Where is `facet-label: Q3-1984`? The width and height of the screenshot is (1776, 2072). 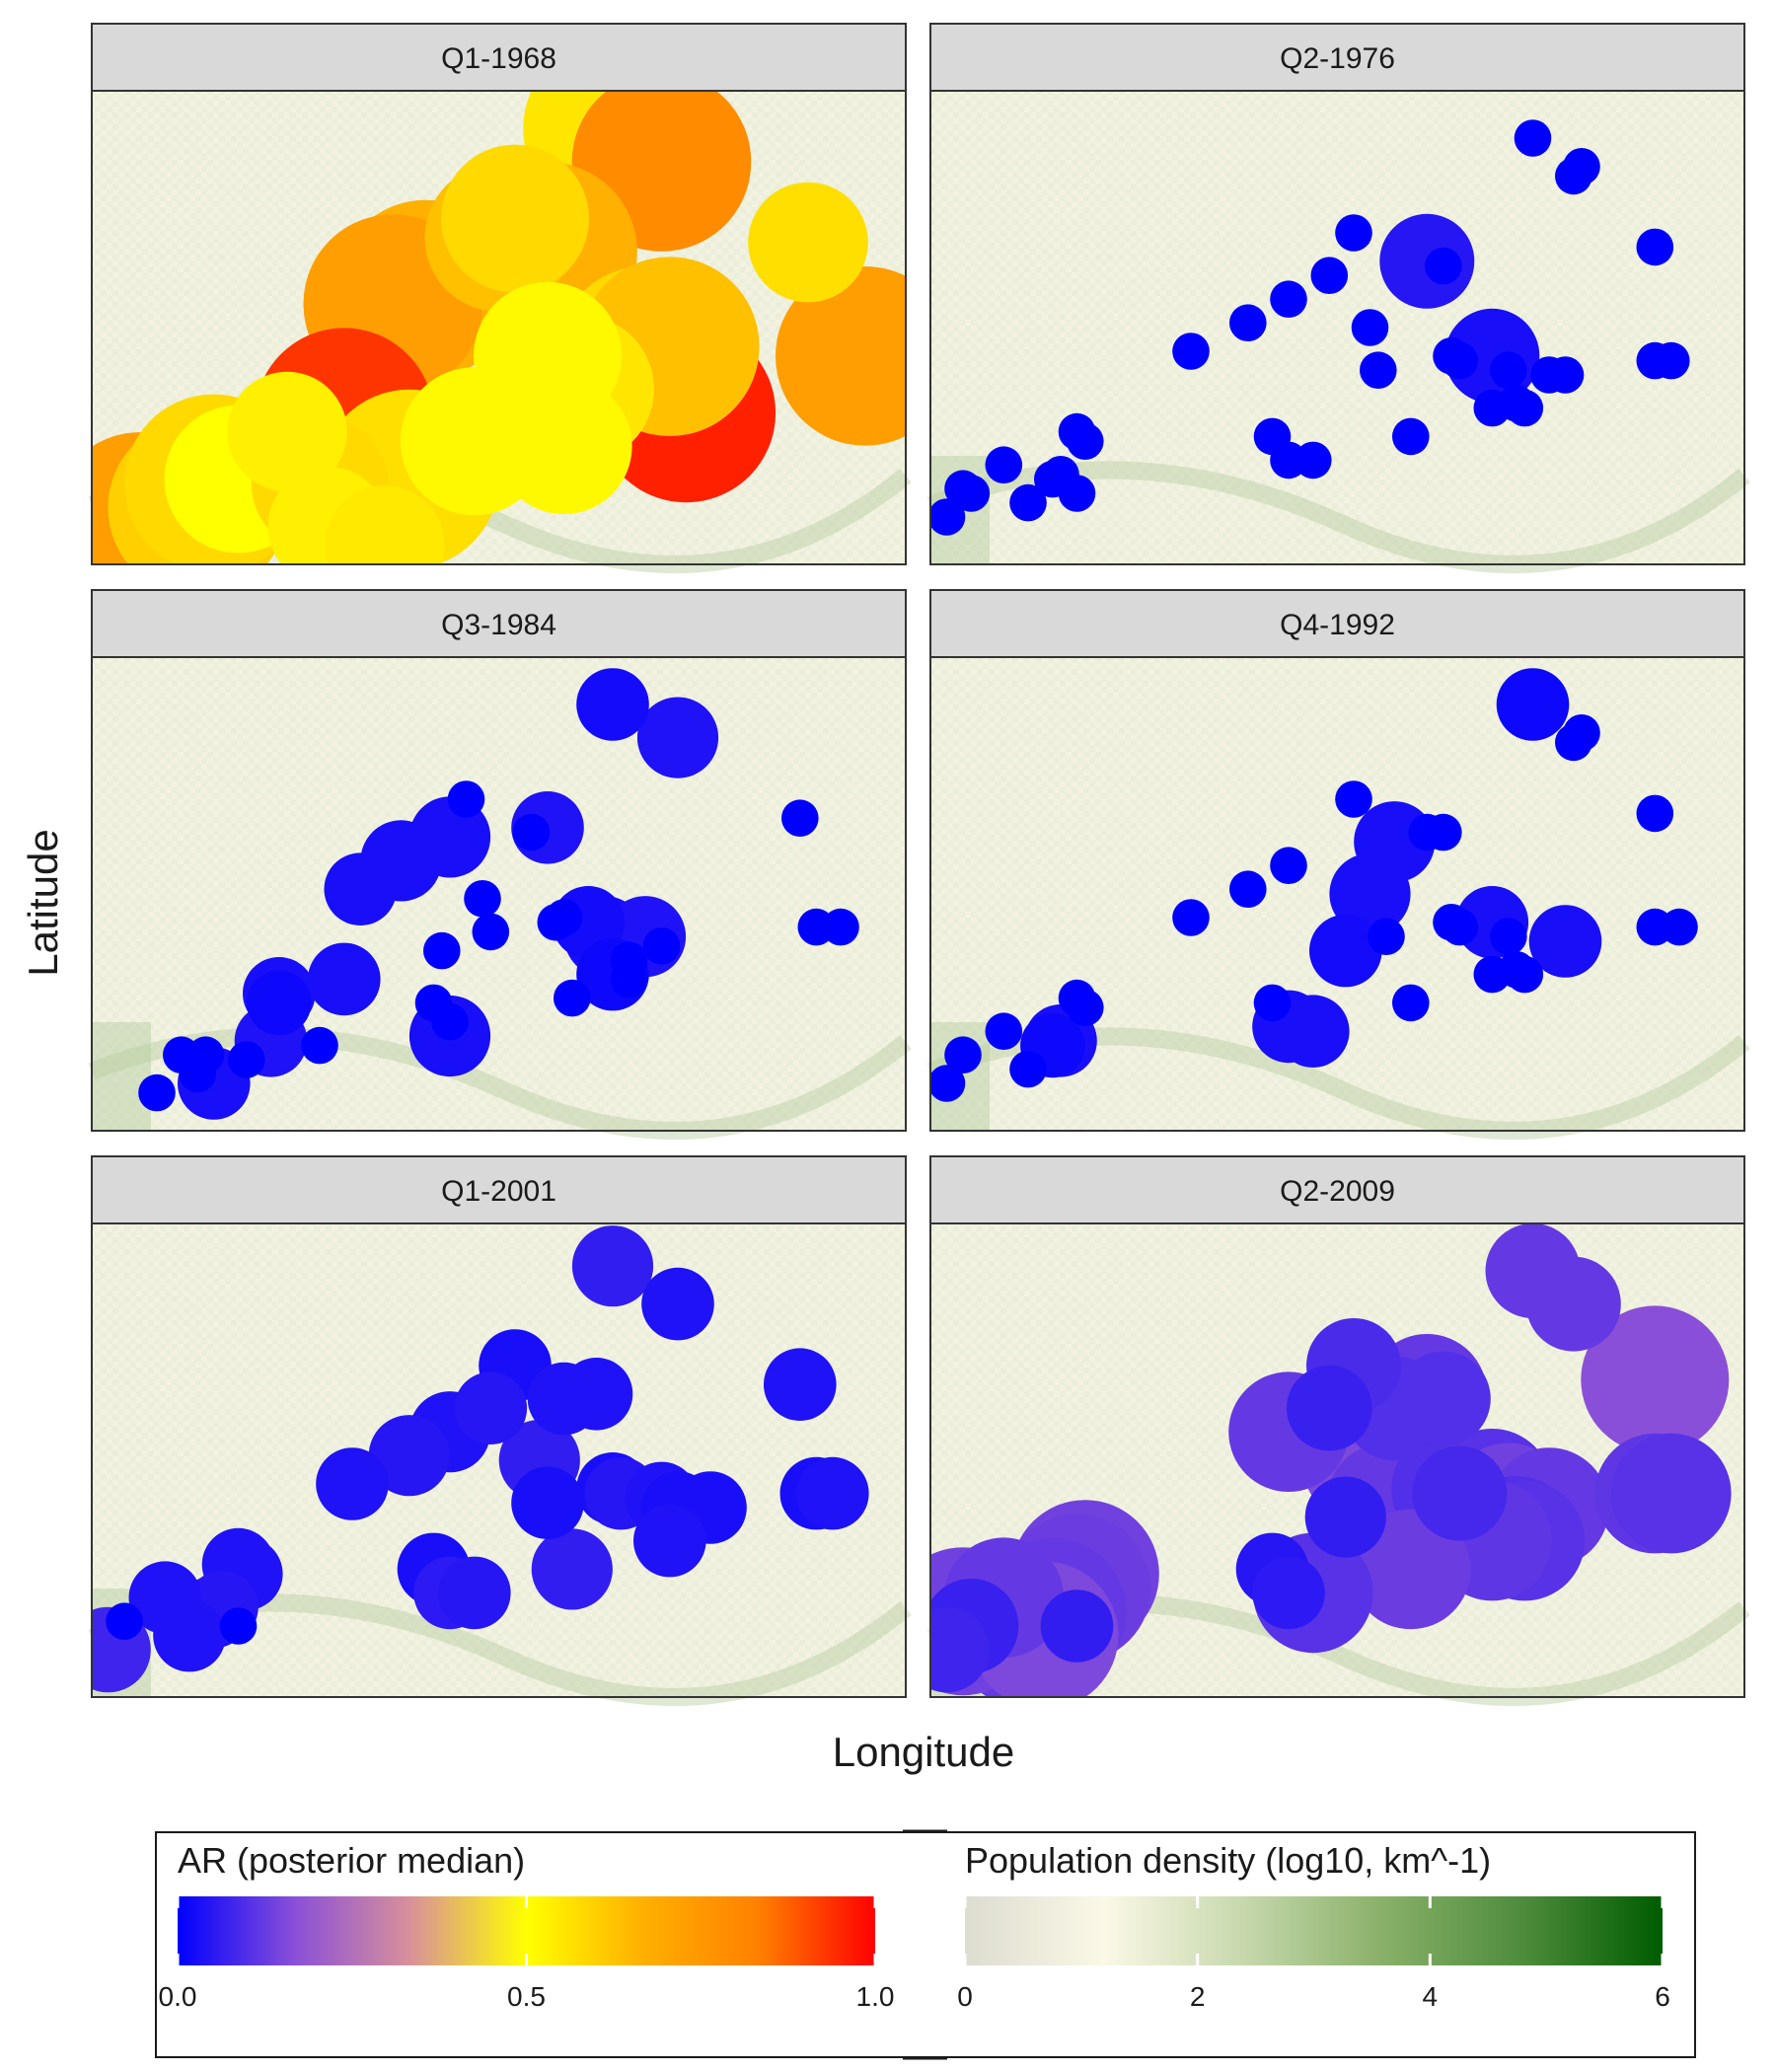 facet-label: Q3-1984 is located at coordinates (499, 625).